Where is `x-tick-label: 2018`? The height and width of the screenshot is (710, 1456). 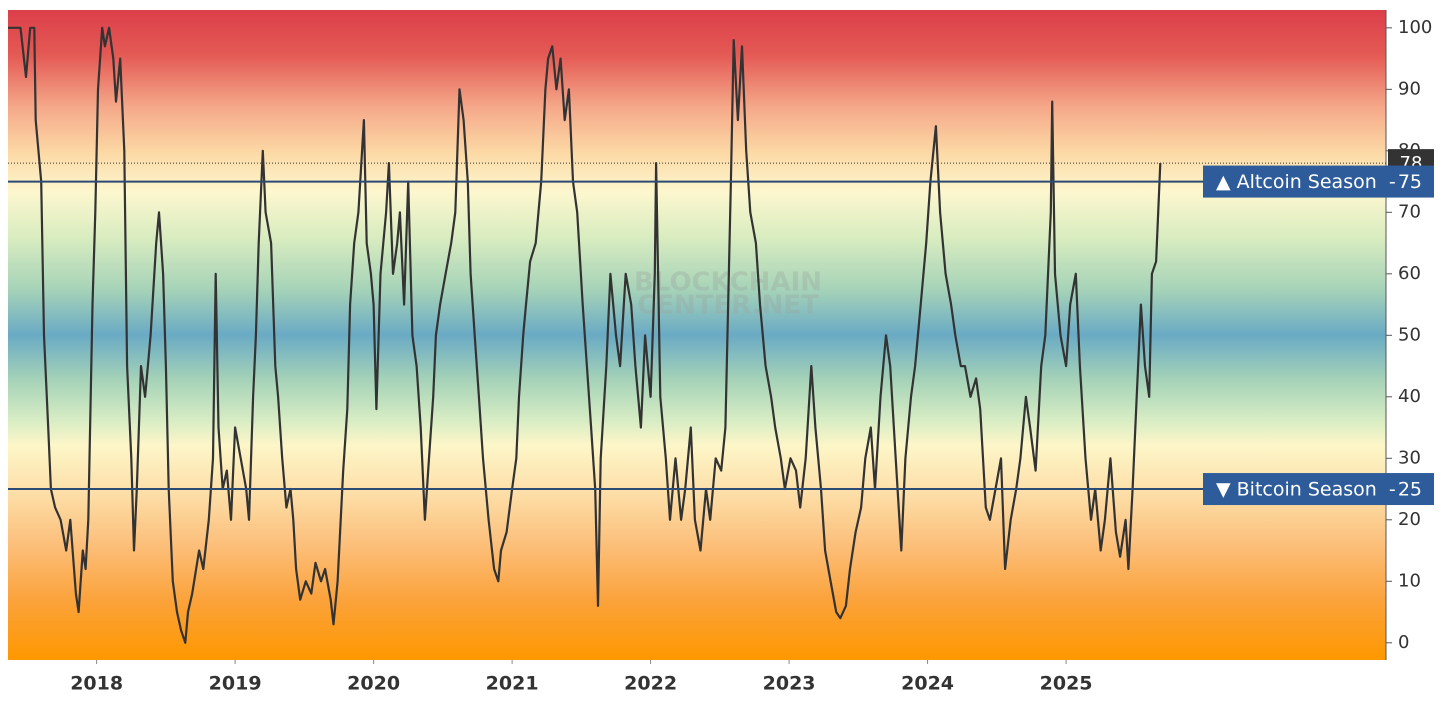 x-tick-label: 2018 is located at coordinates (96, 684).